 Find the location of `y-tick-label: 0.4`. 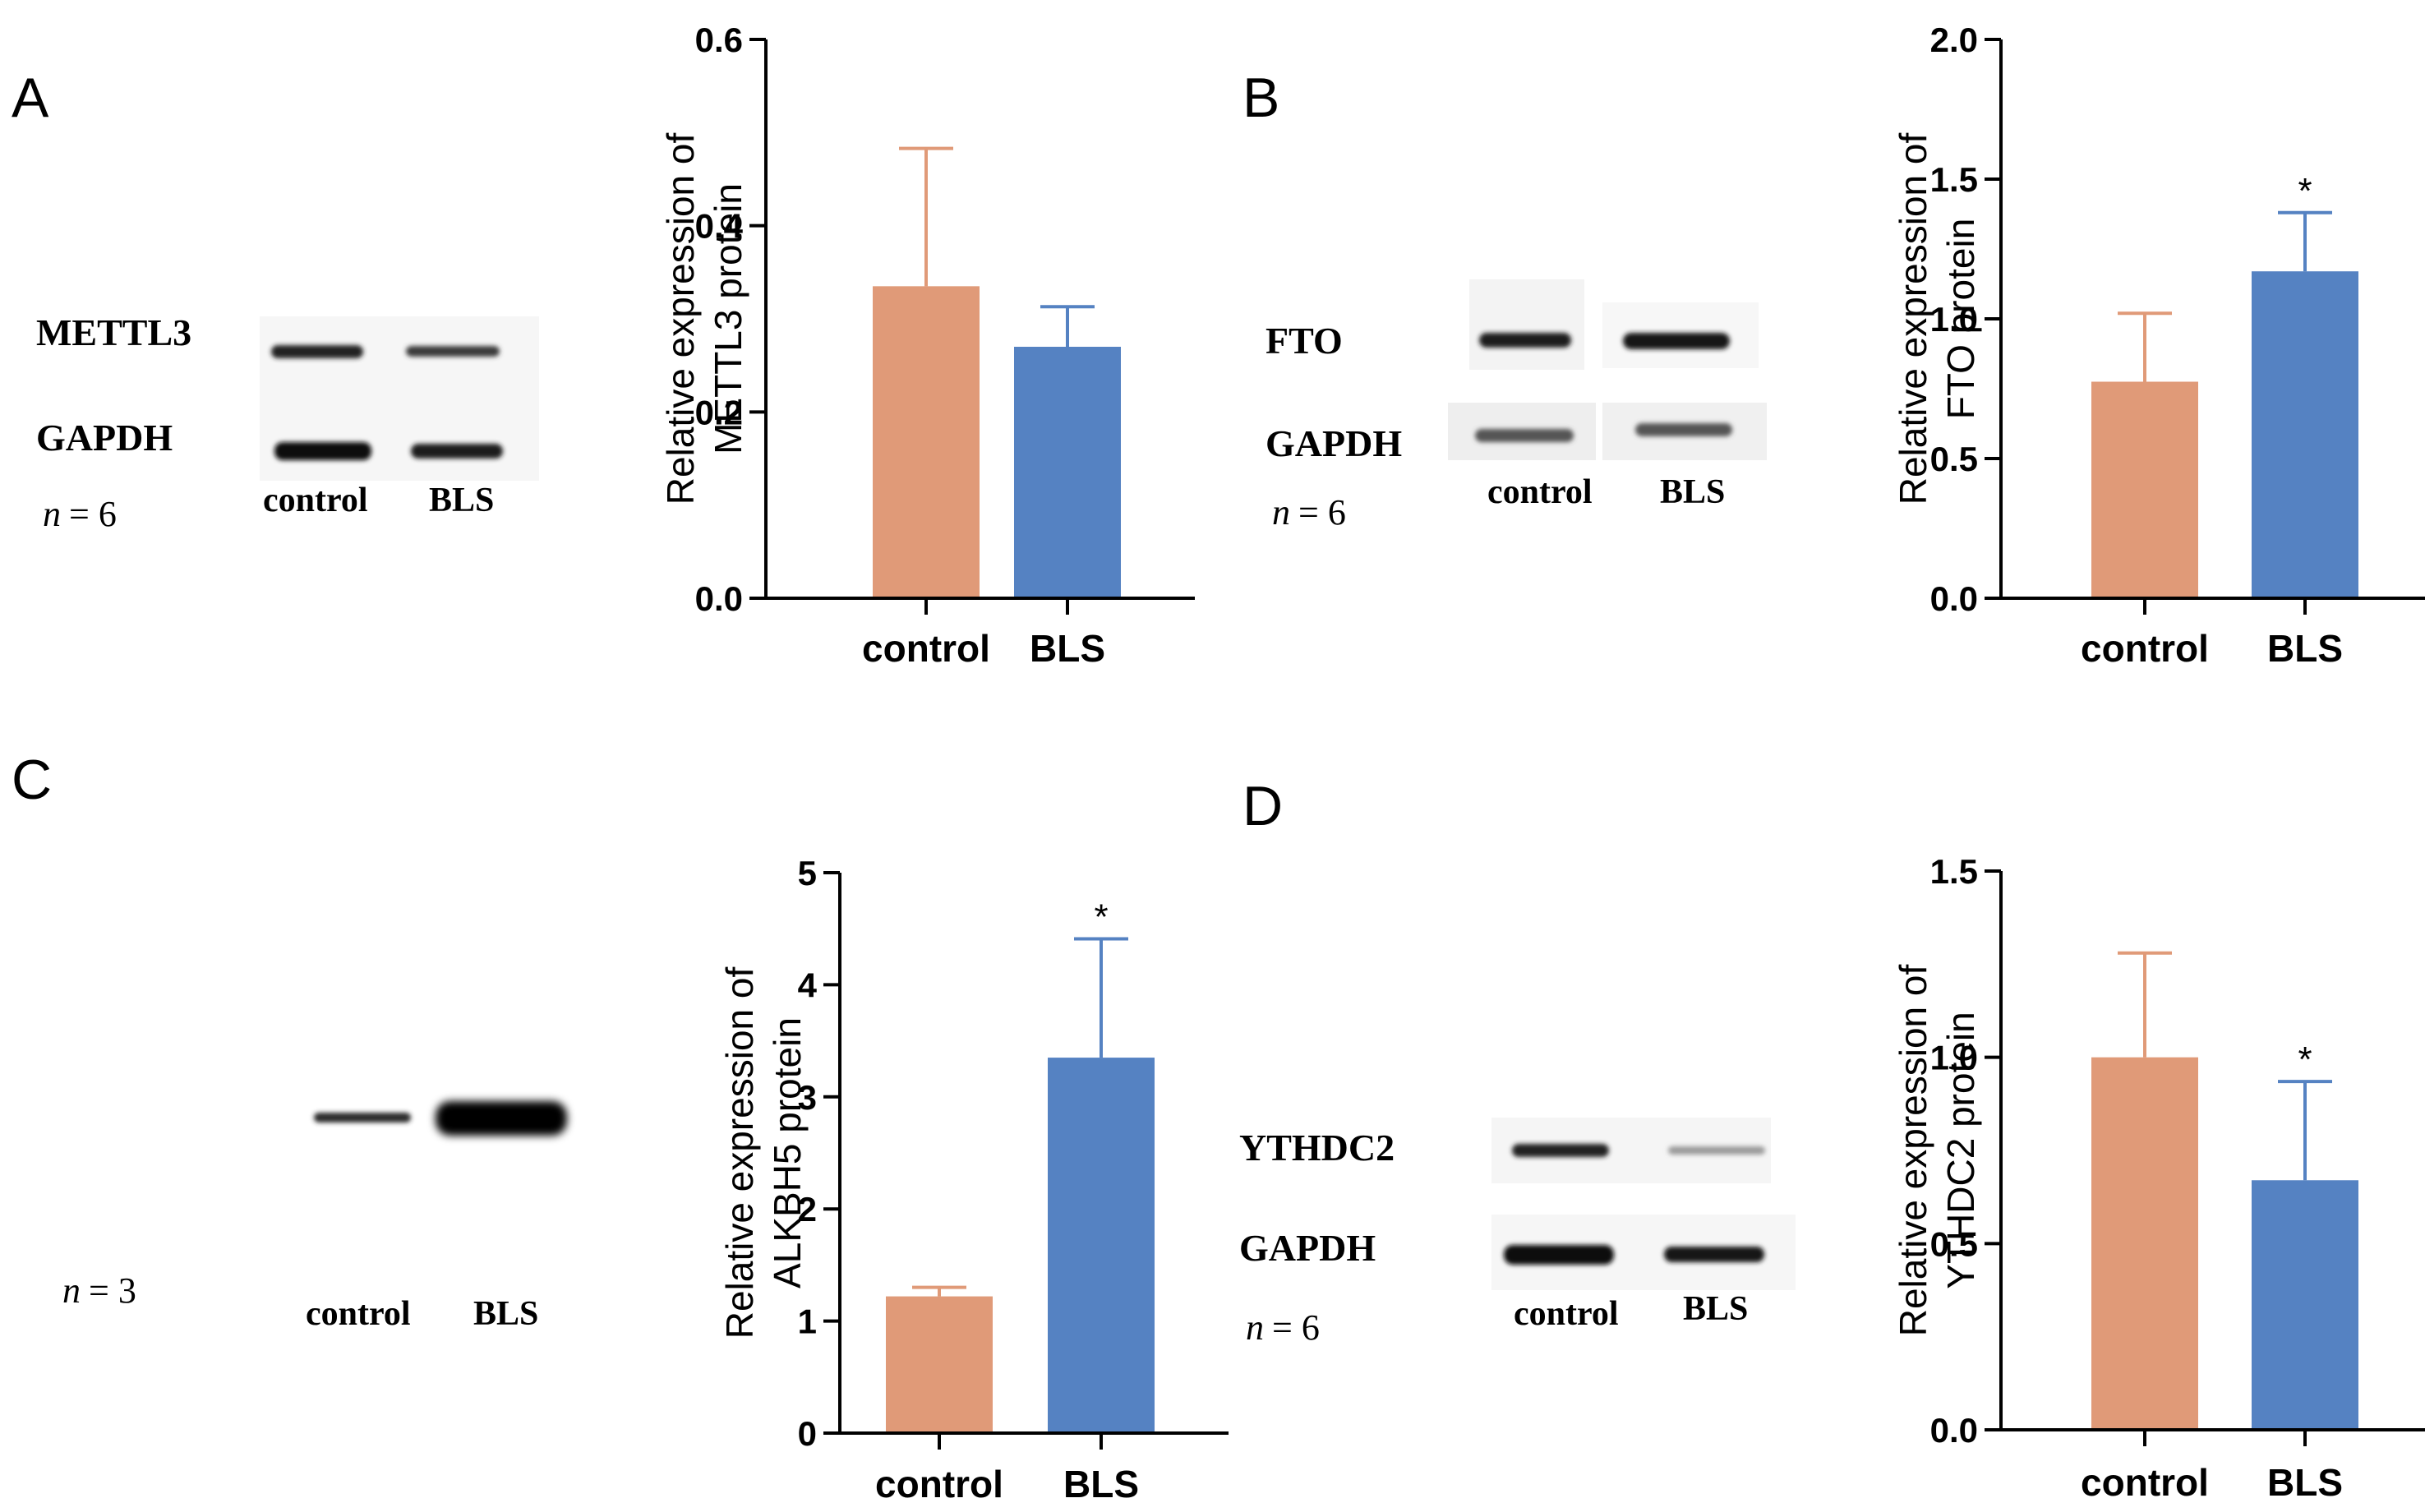

y-tick-label: 0.4 is located at coordinates (719, 227).